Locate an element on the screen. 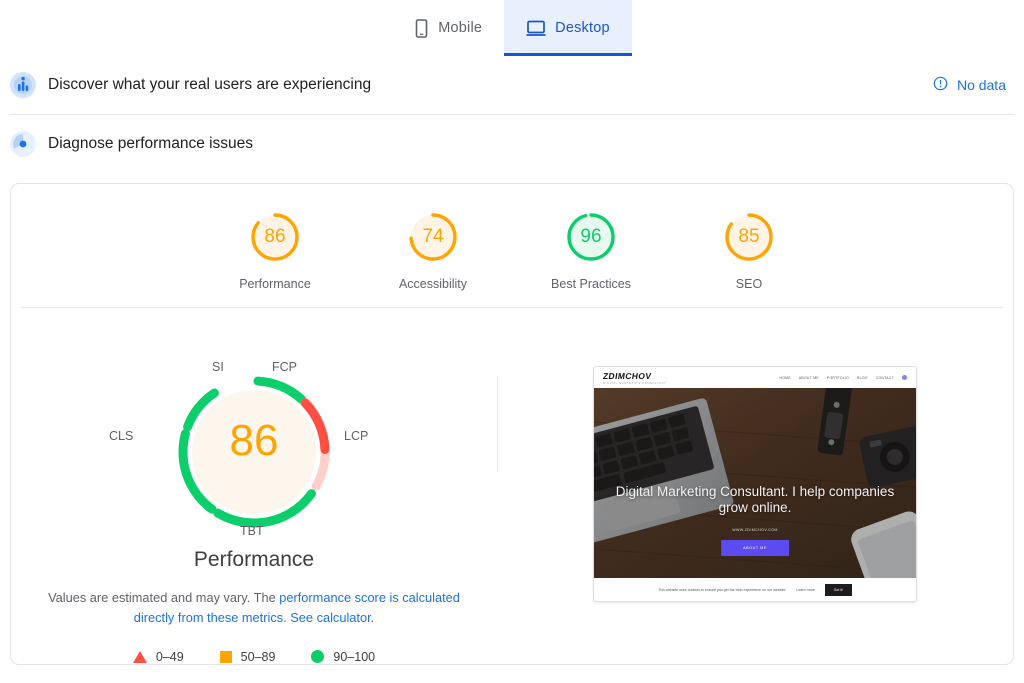 The image size is (1024, 683). score-gauge-seo: 85 SEO is located at coordinates (749, 250).